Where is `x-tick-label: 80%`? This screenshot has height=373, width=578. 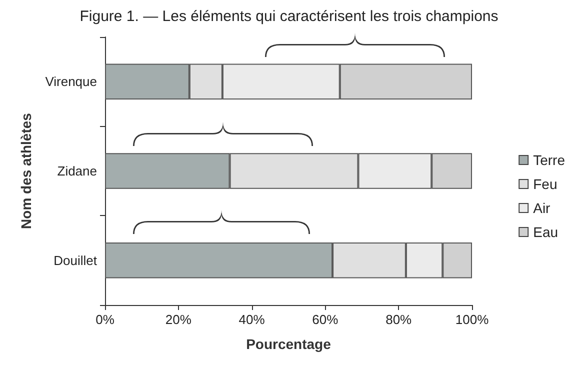
x-tick-label: 80% is located at coordinates (399, 319).